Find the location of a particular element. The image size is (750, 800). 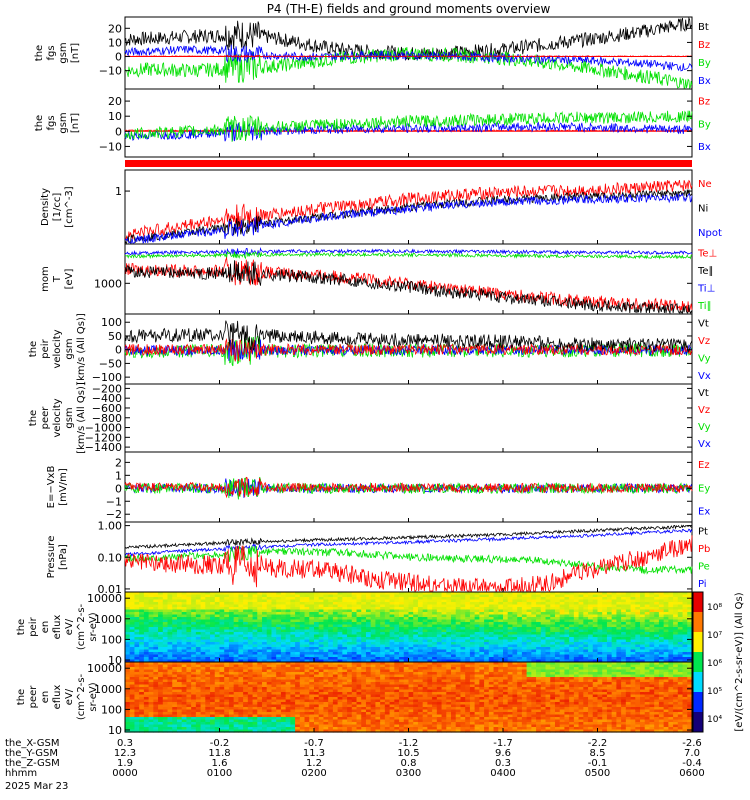

panel-p10 is located at coordinates (408, 697).